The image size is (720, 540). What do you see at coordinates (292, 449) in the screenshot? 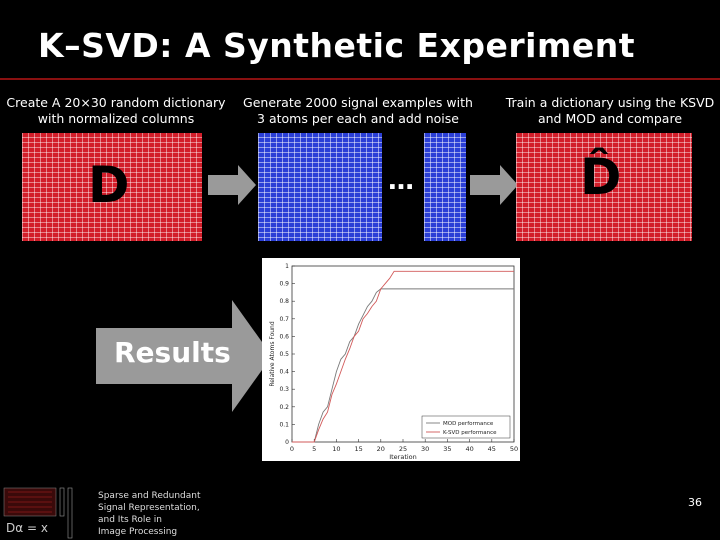
I see `x-tick-label: 0` at bounding box center [292, 449].